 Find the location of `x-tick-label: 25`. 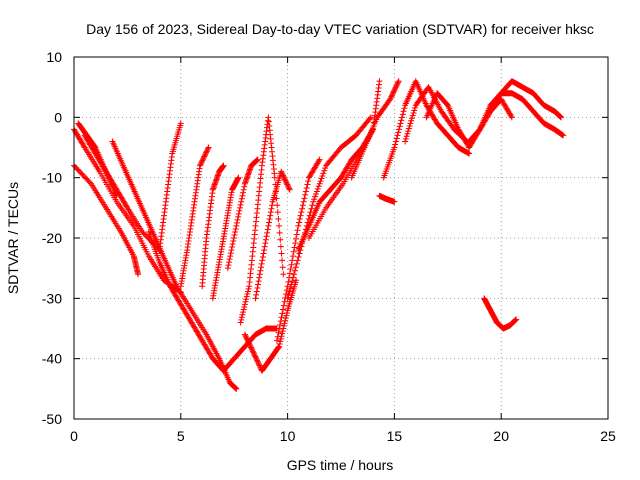

x-tick-label: 25 is located at coordinates (608, 436).